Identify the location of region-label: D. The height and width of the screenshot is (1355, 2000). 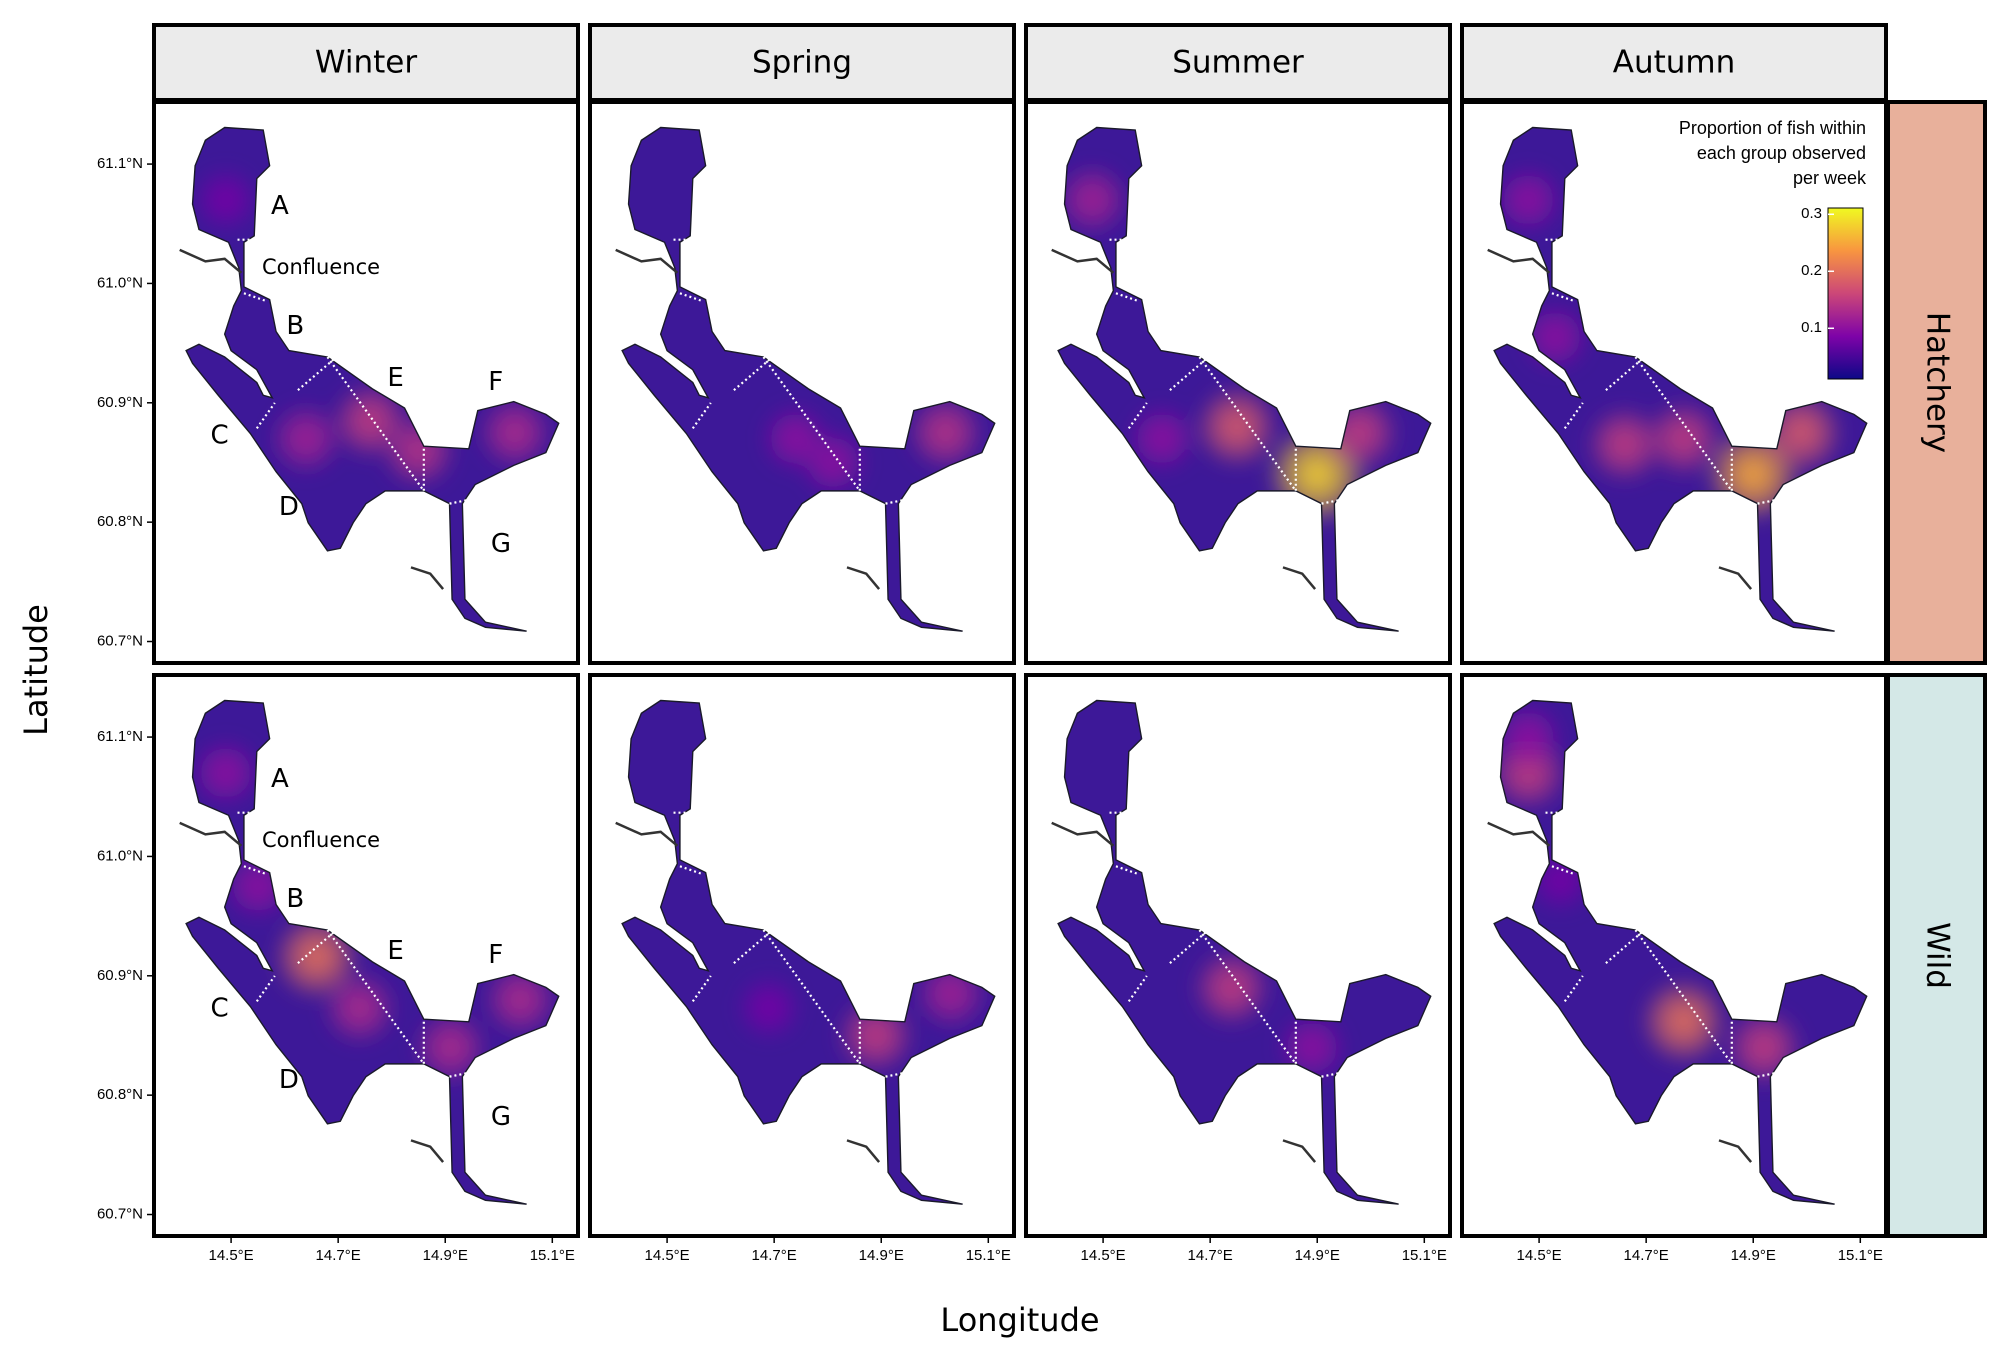
(289, 507).